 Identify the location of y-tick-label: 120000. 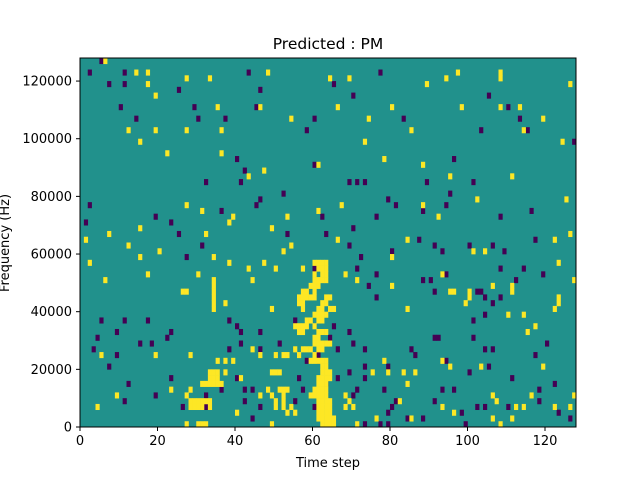
(47, 82).